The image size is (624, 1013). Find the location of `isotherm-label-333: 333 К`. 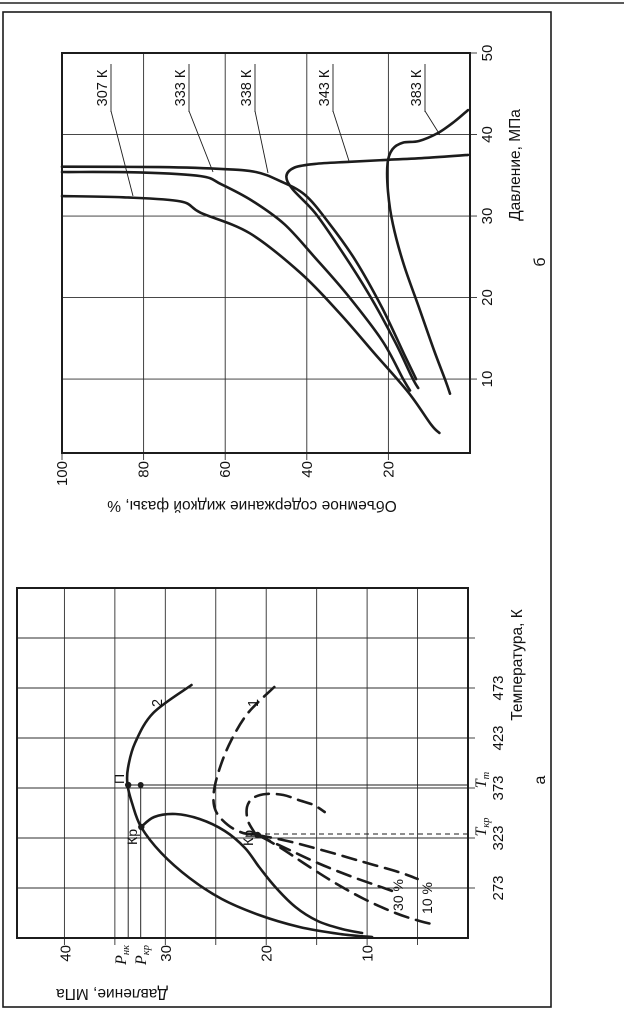

isotherm-label-333: 333 К is located at coordinates (181, 87).